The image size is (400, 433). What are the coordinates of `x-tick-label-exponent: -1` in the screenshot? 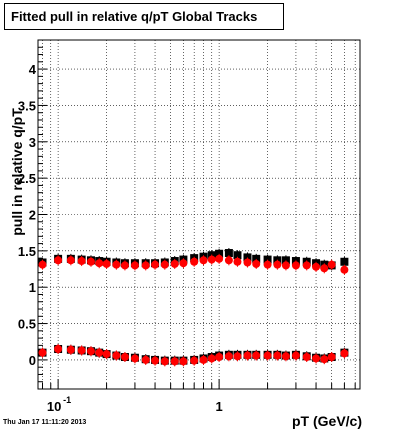 It's located at (67, 400).